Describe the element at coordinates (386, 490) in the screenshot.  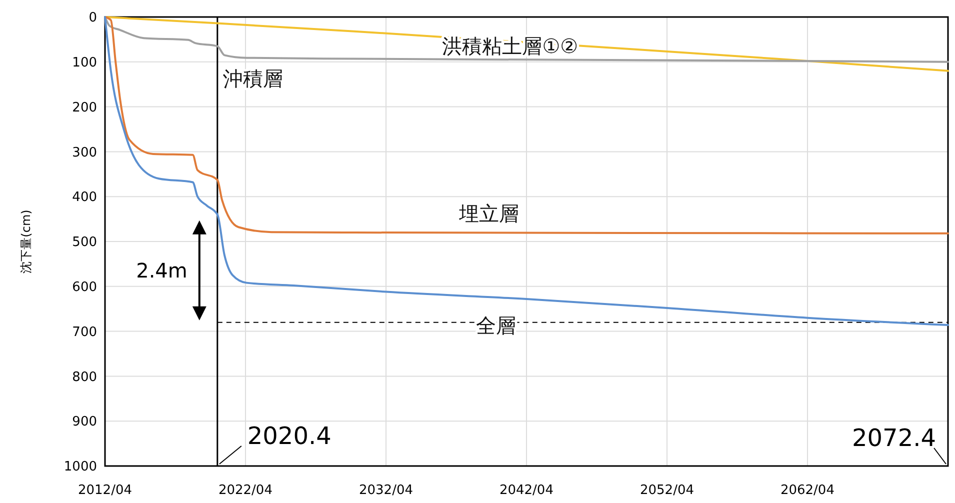
I see `x-tick-label: 2032/04` at that location.